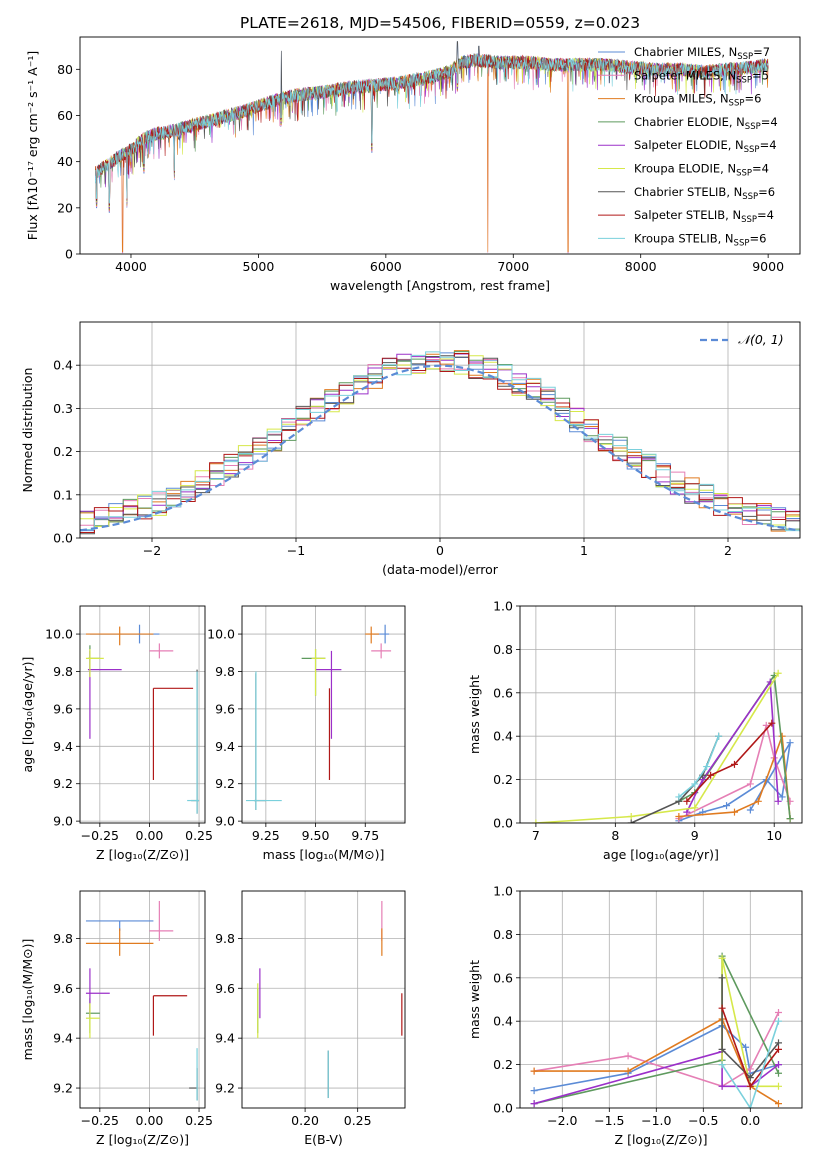 The width and height of the screenshot is (819, 1170). Describe the element at coordinates (63, 494) in the screenshot. I see `y-tick-label: 0.1` at that location.